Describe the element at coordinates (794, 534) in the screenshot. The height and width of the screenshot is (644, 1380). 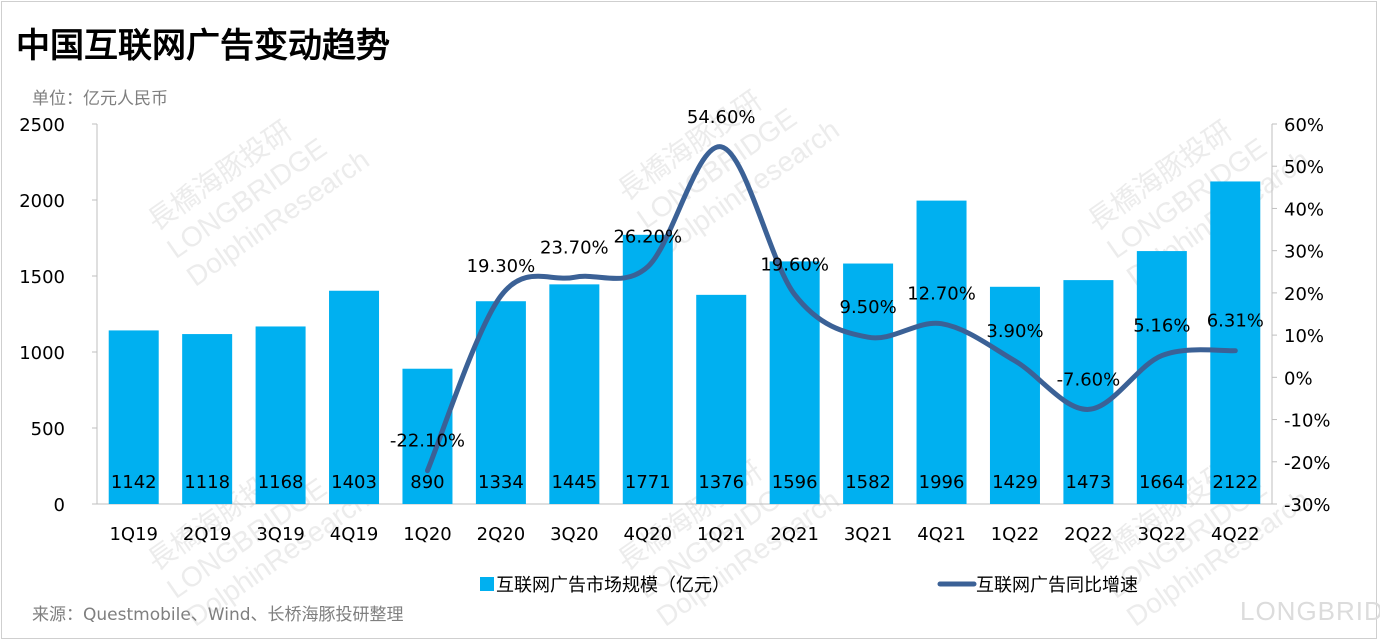
I see `x-tick-label: 2Q21` at that location.